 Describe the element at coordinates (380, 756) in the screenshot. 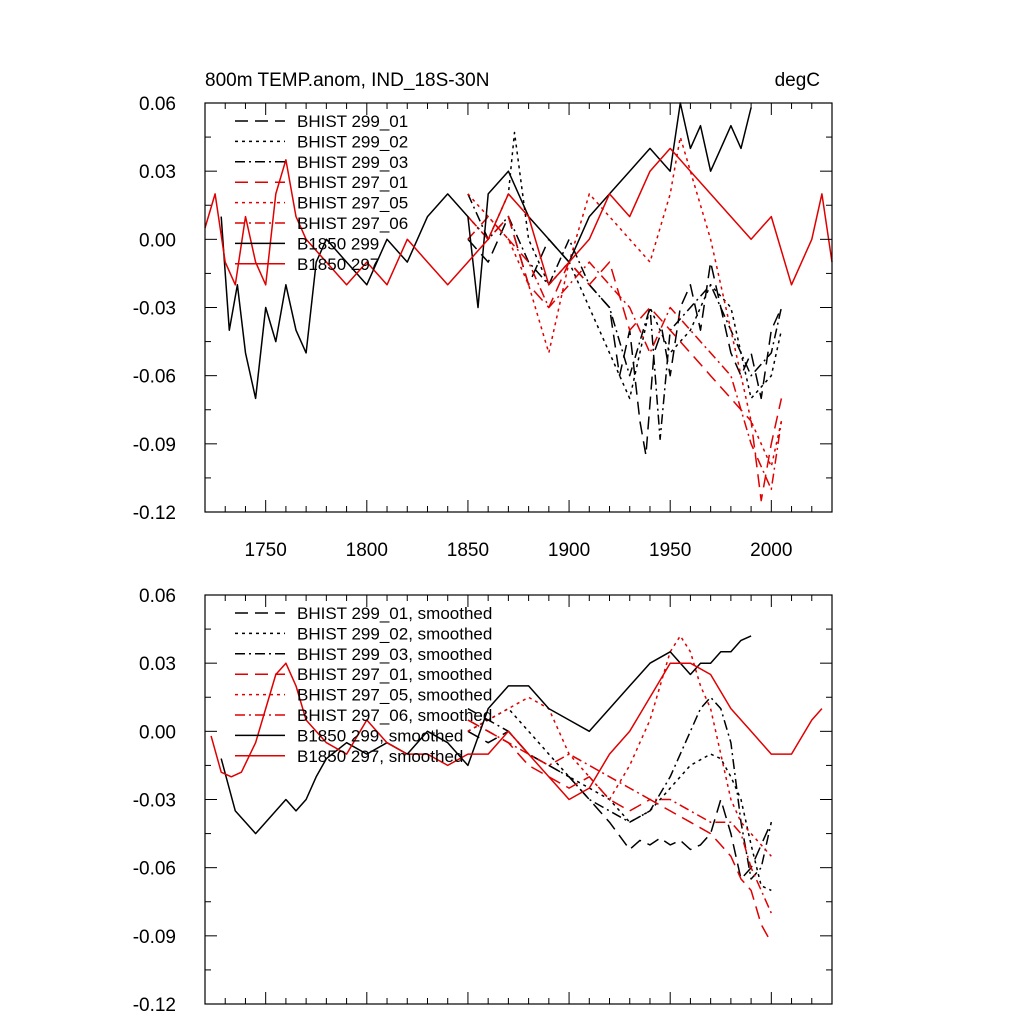

I see `legend-label-1-7: B1850 297, smoothed` at that location.